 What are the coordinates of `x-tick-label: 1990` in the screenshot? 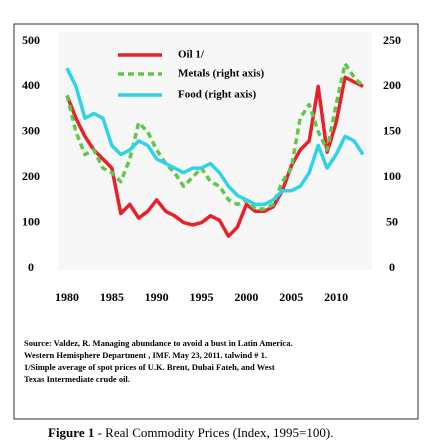 It's located at (157, 297).